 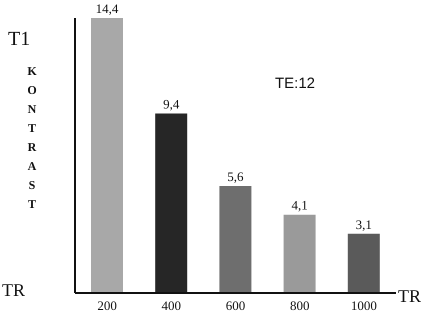 I want to click on data-label: 9,4, so click(x=171, y=104).